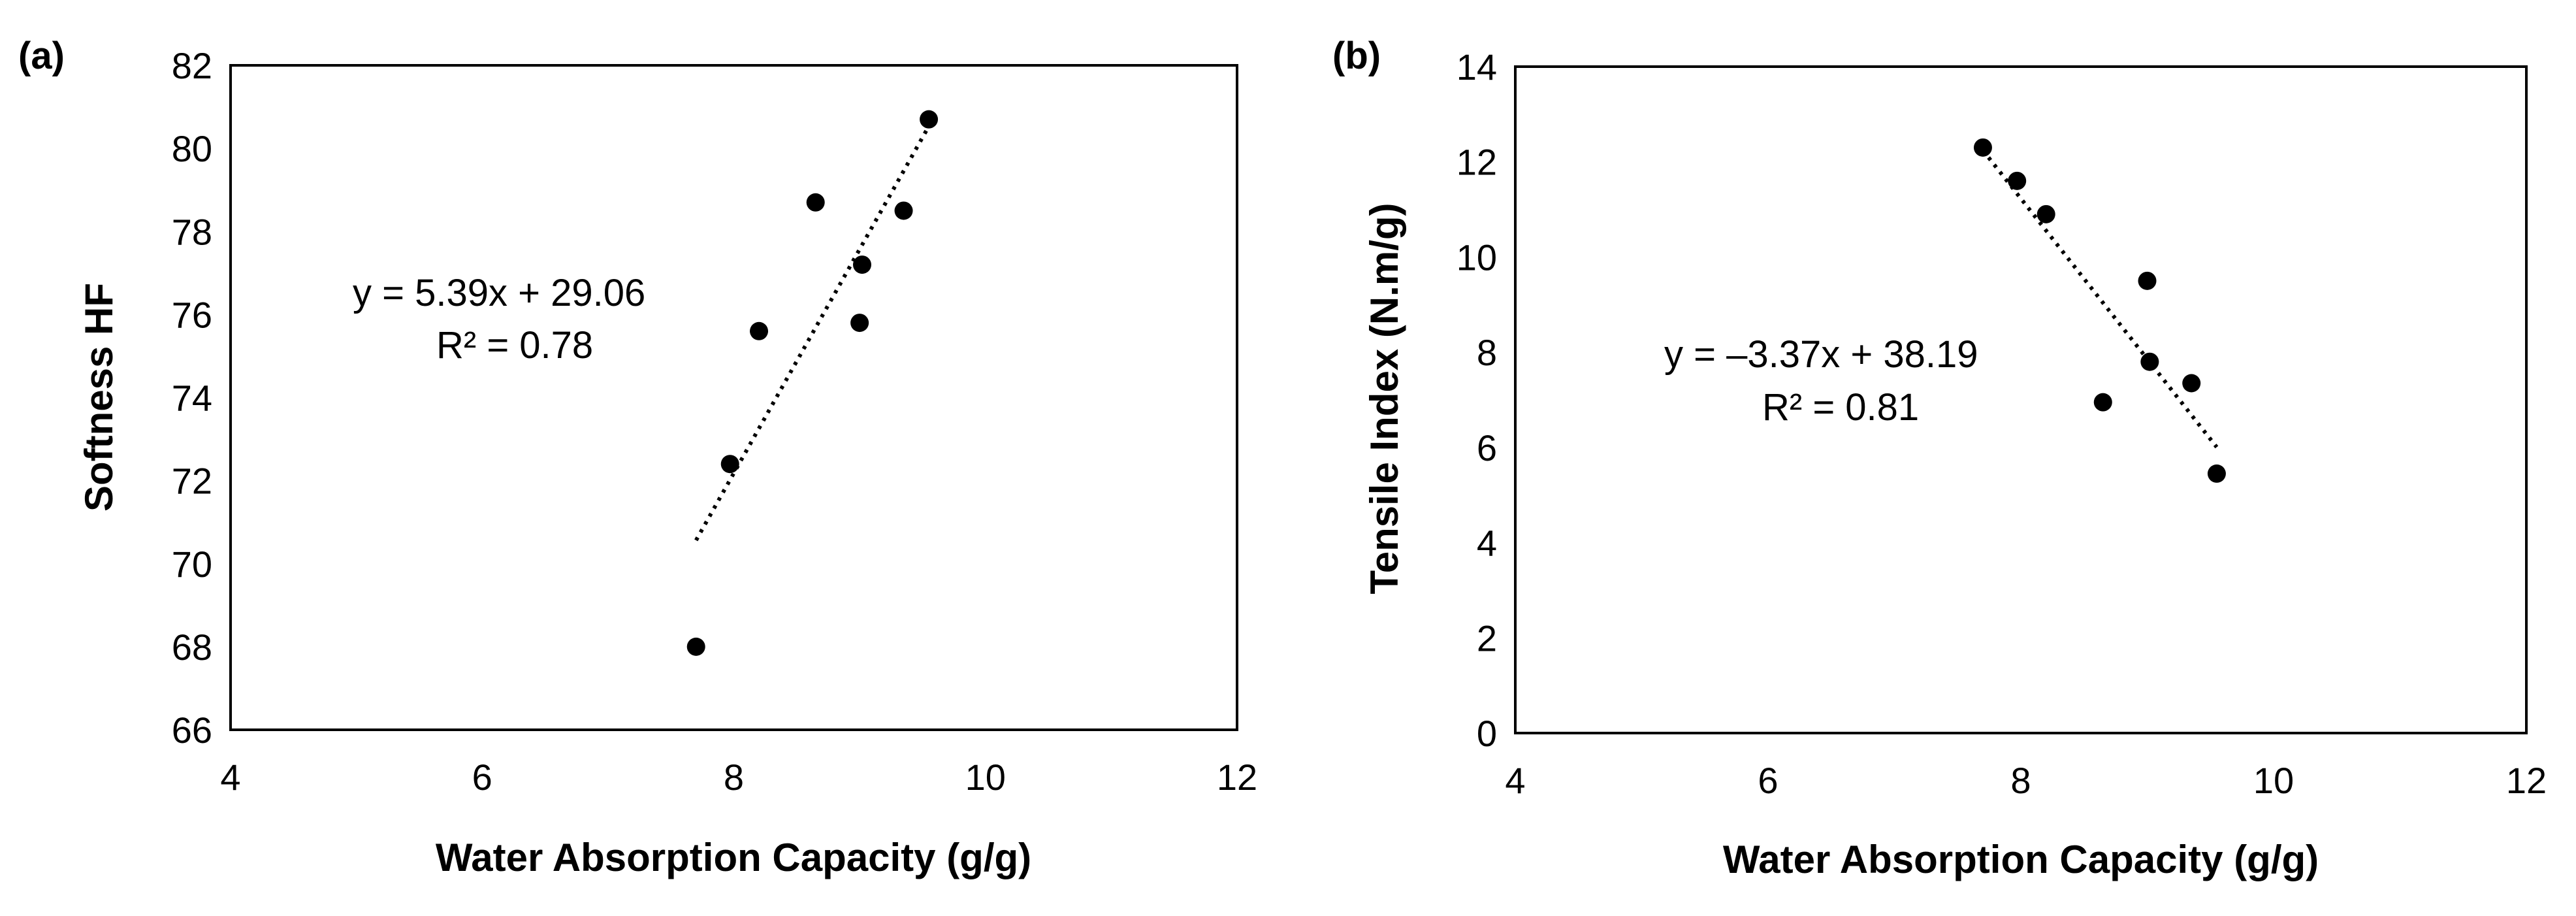 The width and height of the screenshot is (2576, 916). I want to click on trendline-equation: y = 5.39x + 29.06, so click(499, 293).